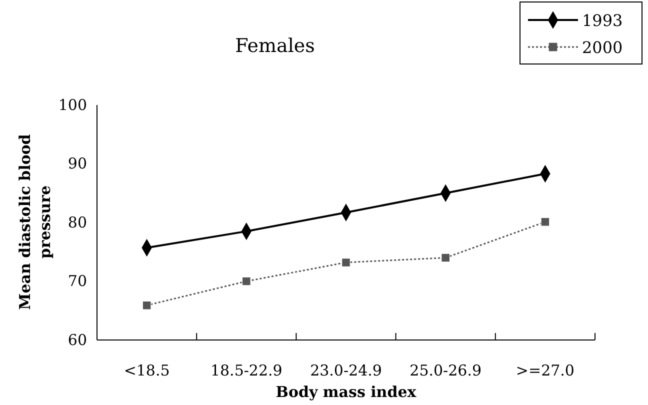 This screenshot has height=405, width=648. I want to click on y-axis-title: Mean diastolic blood pressure, so click(35, 222).